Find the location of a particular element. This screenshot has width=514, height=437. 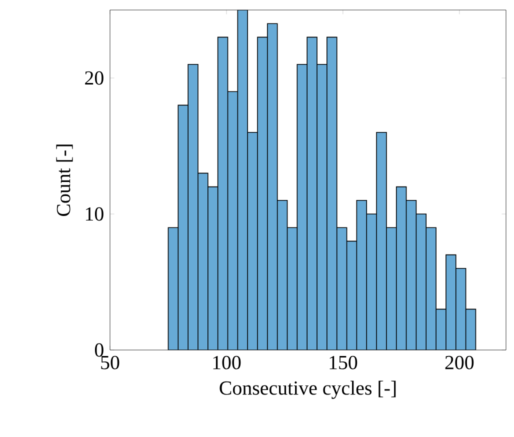

x-tick-label: 200 is located at coordinates (459, 363).